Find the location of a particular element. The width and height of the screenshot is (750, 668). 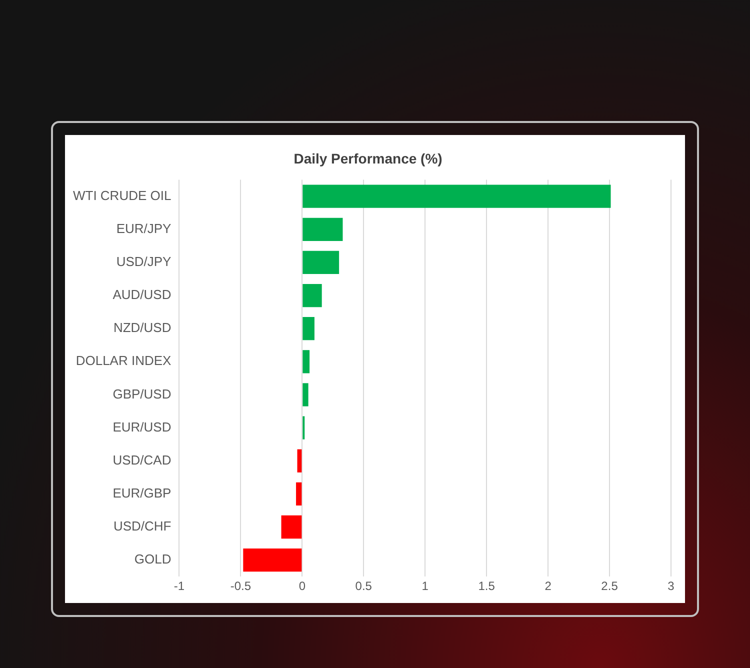

y-tick-label: EUR/GBP is located at coordinates (142, 493).